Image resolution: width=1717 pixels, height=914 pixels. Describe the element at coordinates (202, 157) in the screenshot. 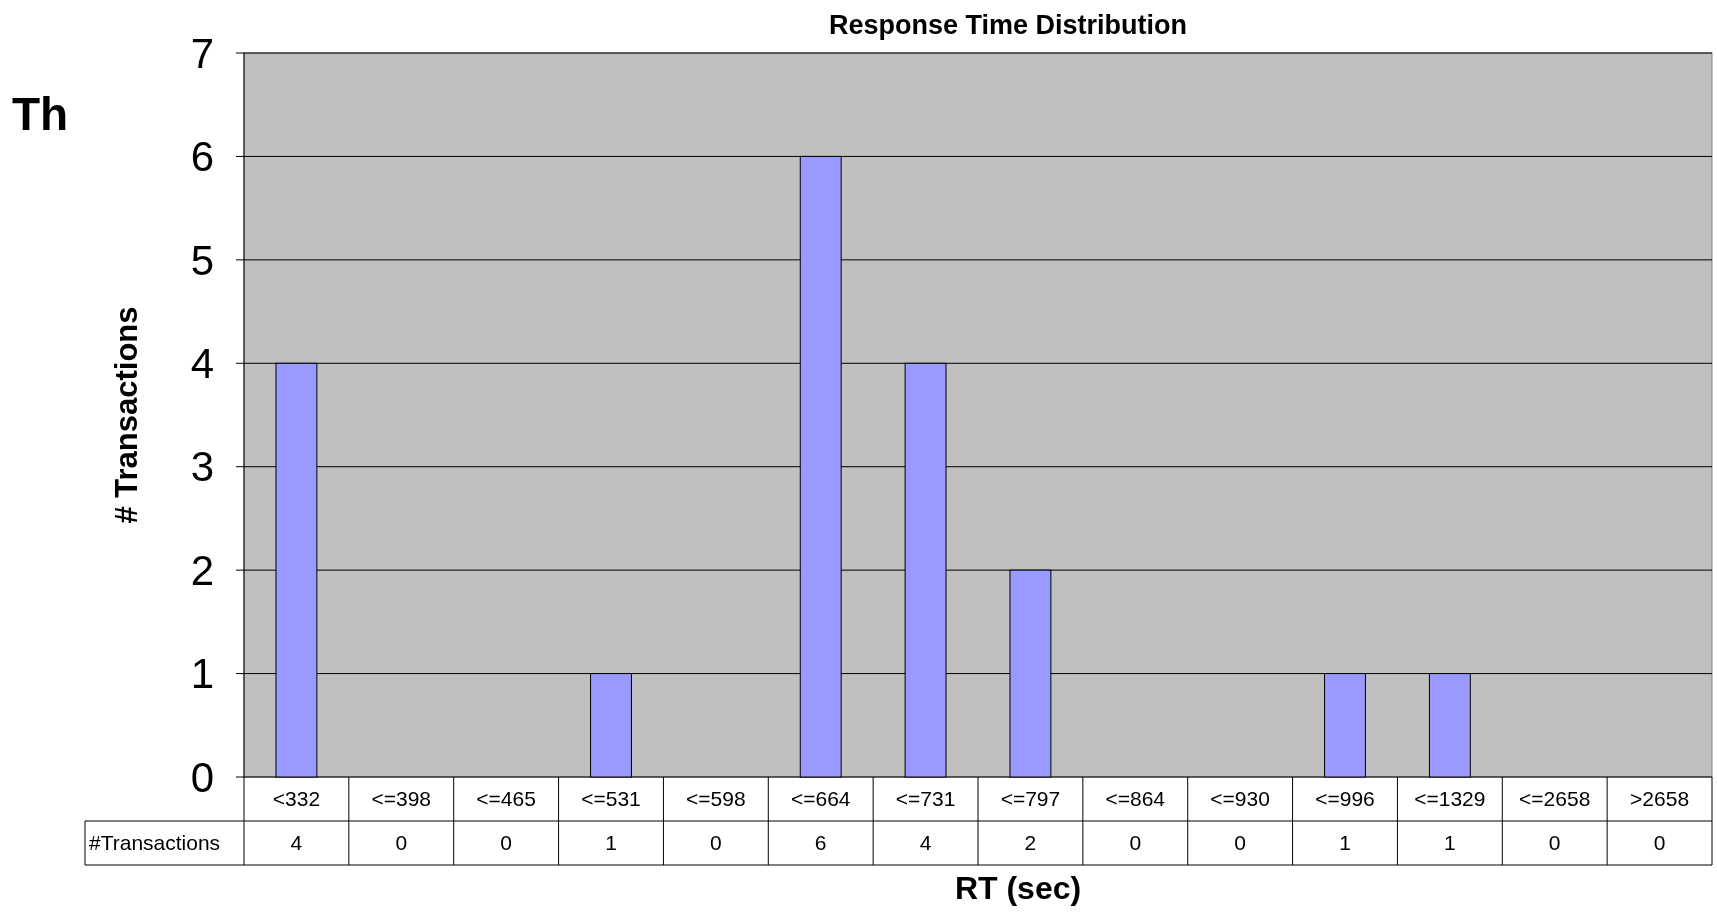

I see `y-tick-label: 6` at that location.